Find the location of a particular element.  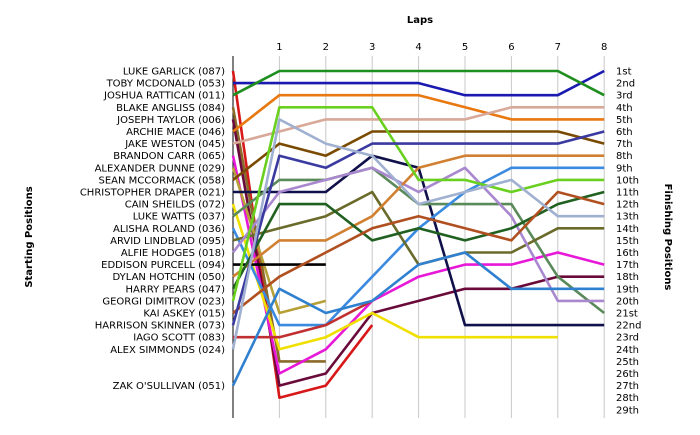

driver-label: JOSEPH TAYLOR (006) is located at coordinates (170, 120).